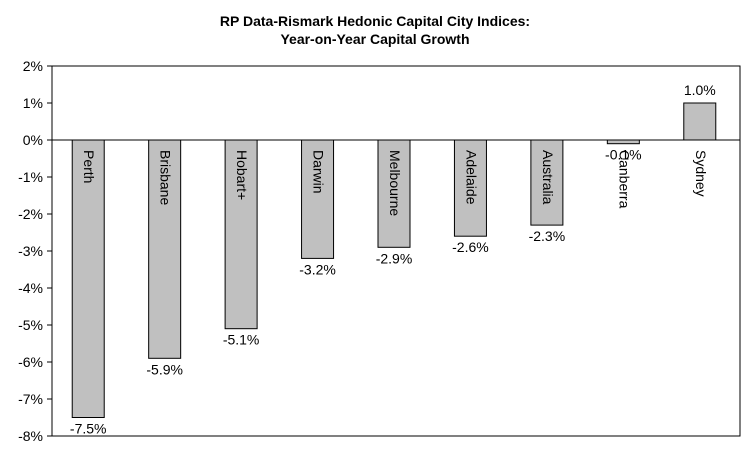 This screenshot has height=460, width=750. What do you see at coordinates (548, 177) in the screenshot?
I see `category-label: Australia` at bounding box center [548, 177].